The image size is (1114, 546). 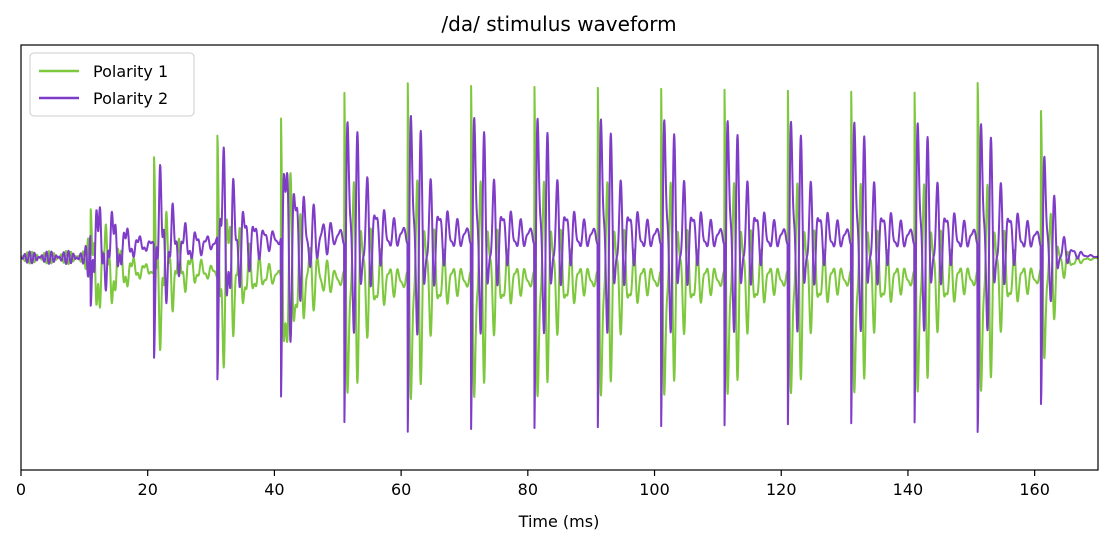 What do you see at coordinates (130, 98) in the screenshot?
I see `legend-label-polarity-2: Polarity 2` at bounding box center [130, 98].